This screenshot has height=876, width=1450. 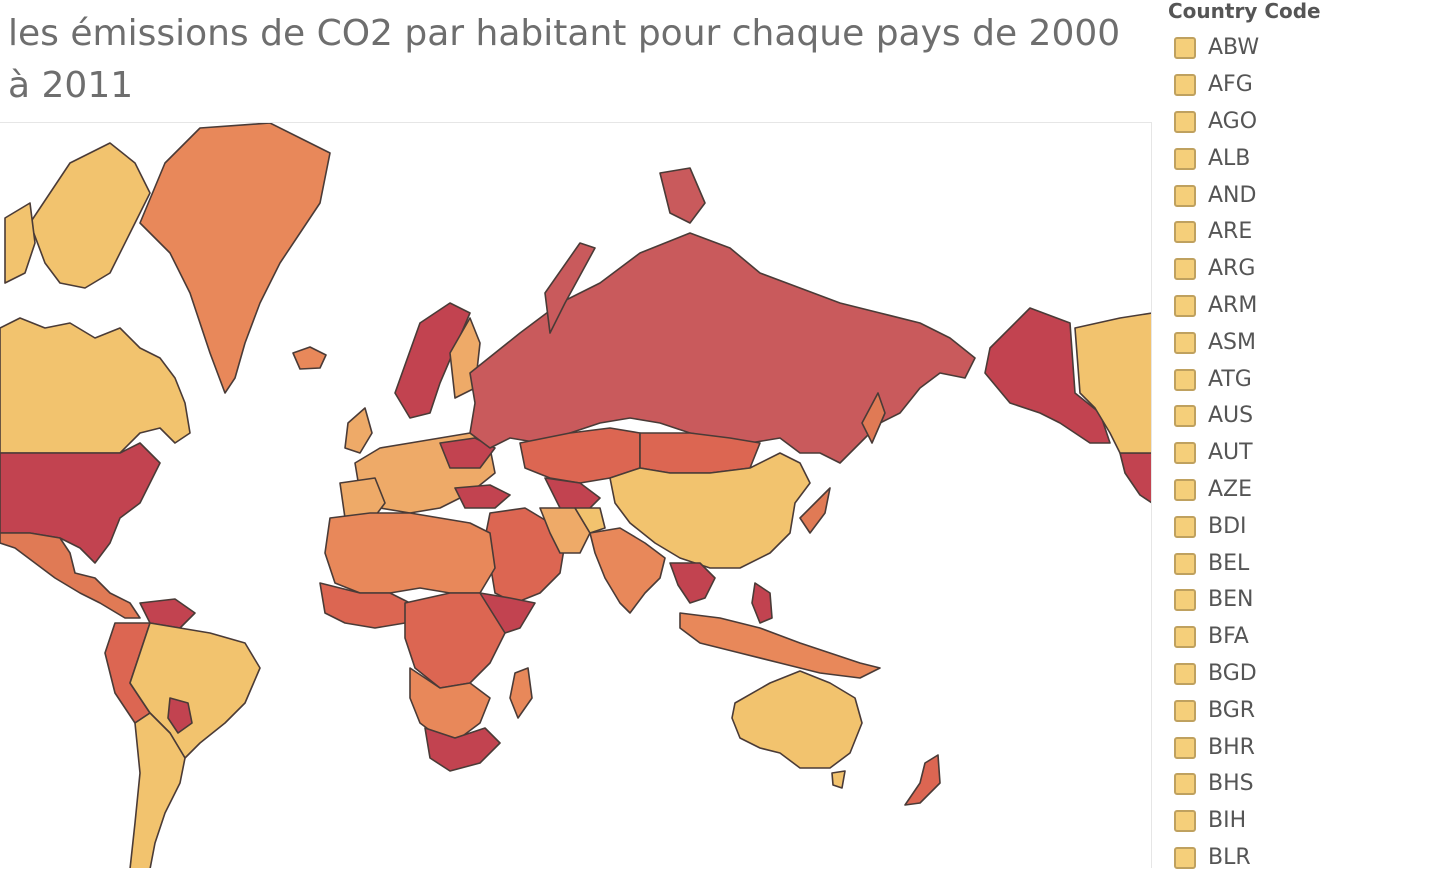 I want to click on map-region-china, so click(x=710, y=510).